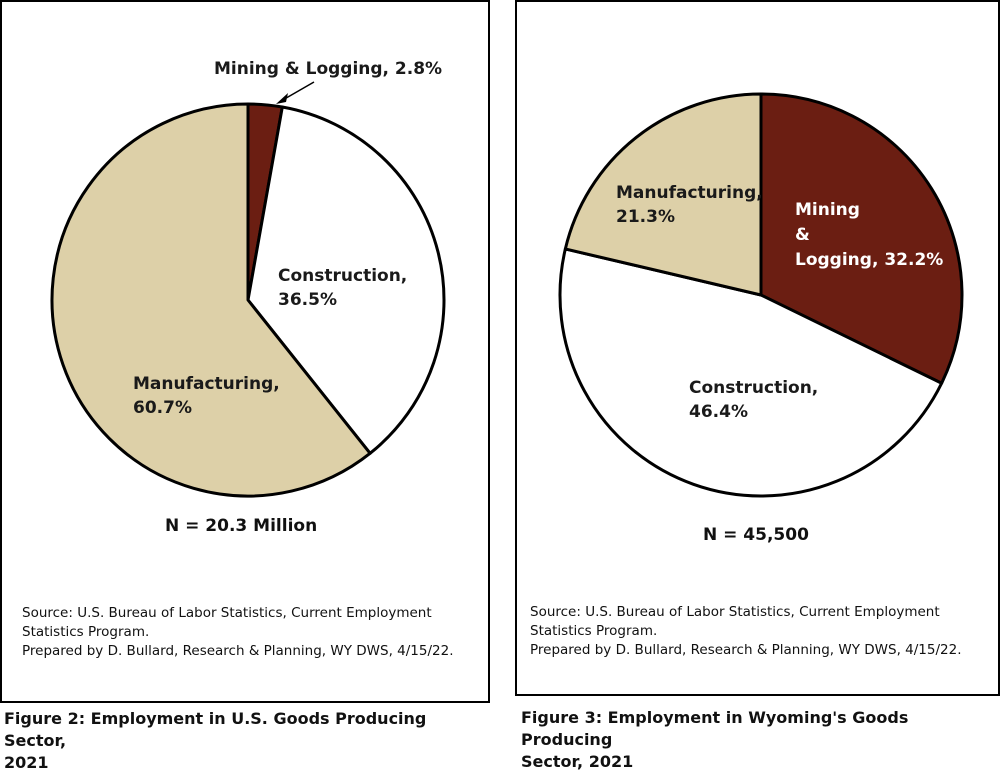 Image resolution: width=1000 pixels, height=774 pixels. Describe the element at coordinates (241, 526) in the screenshot. I see `us-n-label: N = 20.3 Million` at that location.